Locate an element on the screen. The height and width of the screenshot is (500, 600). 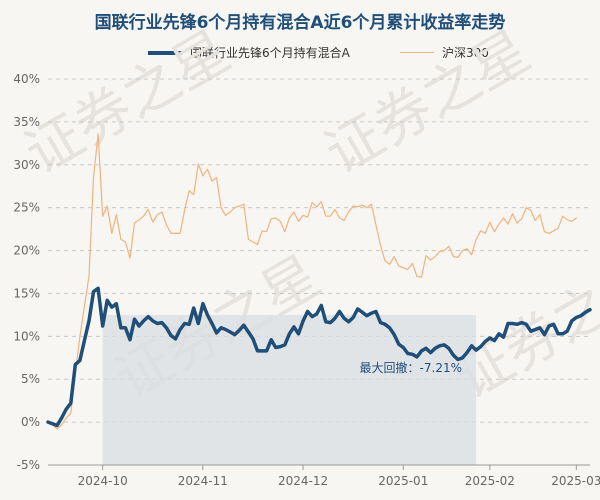
x-tick-label: 2024-12 is located at coordinates (303, 481).